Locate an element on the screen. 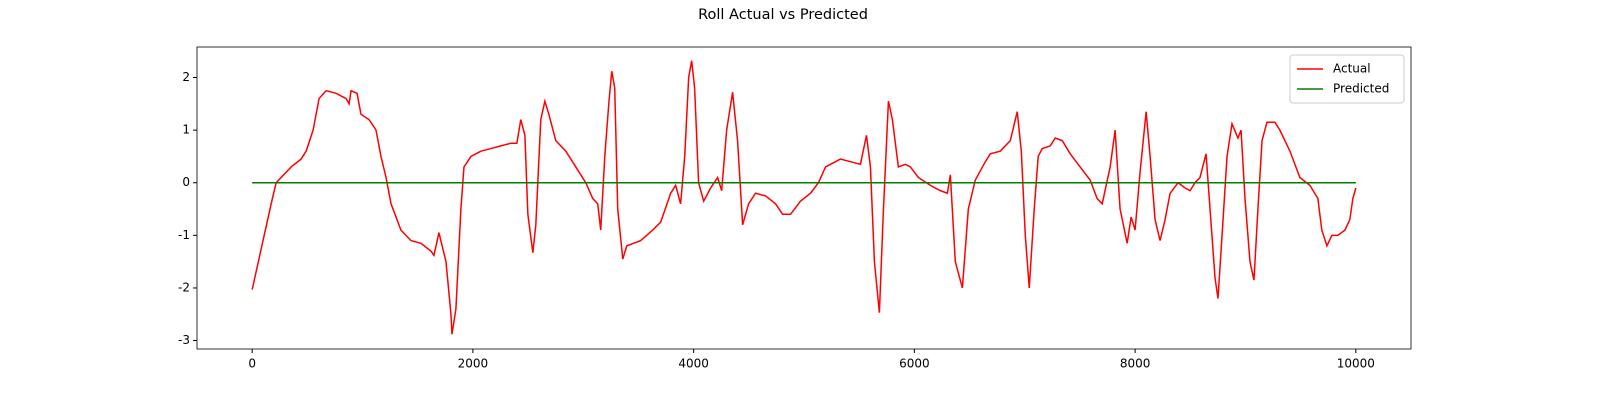 The width and height of the screenshot is (1600, 400). x-tick-label: 6000 is located at coordinates (914, 364).